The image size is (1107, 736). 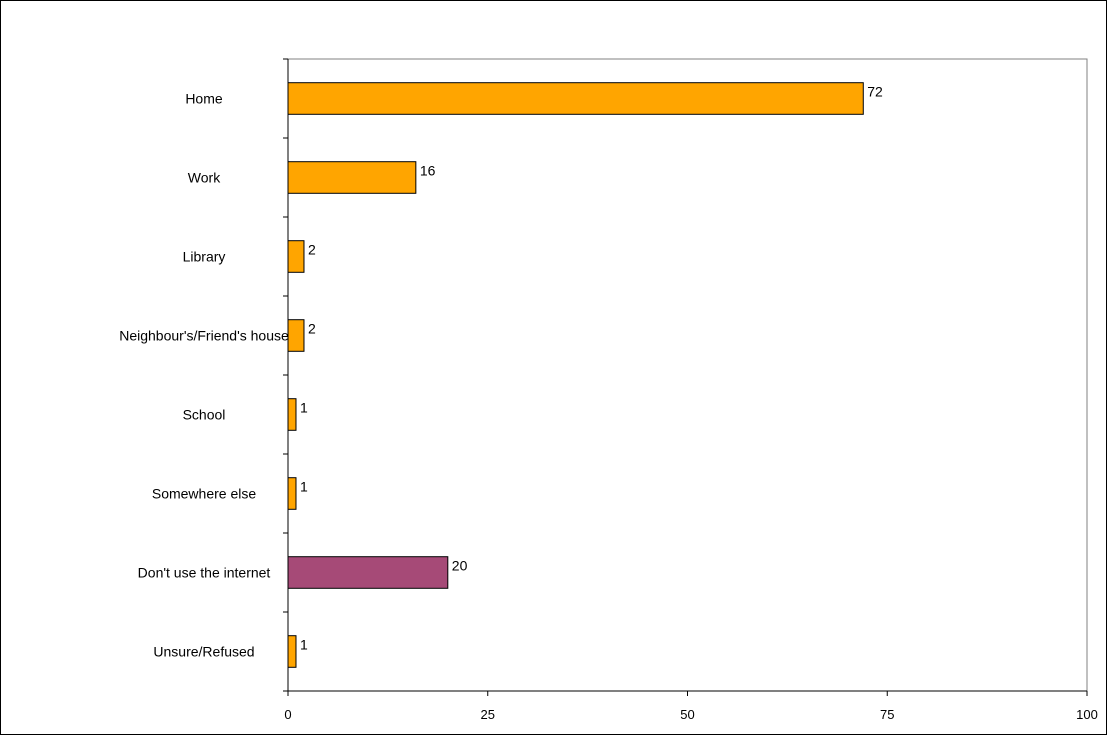 I want to click on category-label: Work, so click(x=204, y=178).